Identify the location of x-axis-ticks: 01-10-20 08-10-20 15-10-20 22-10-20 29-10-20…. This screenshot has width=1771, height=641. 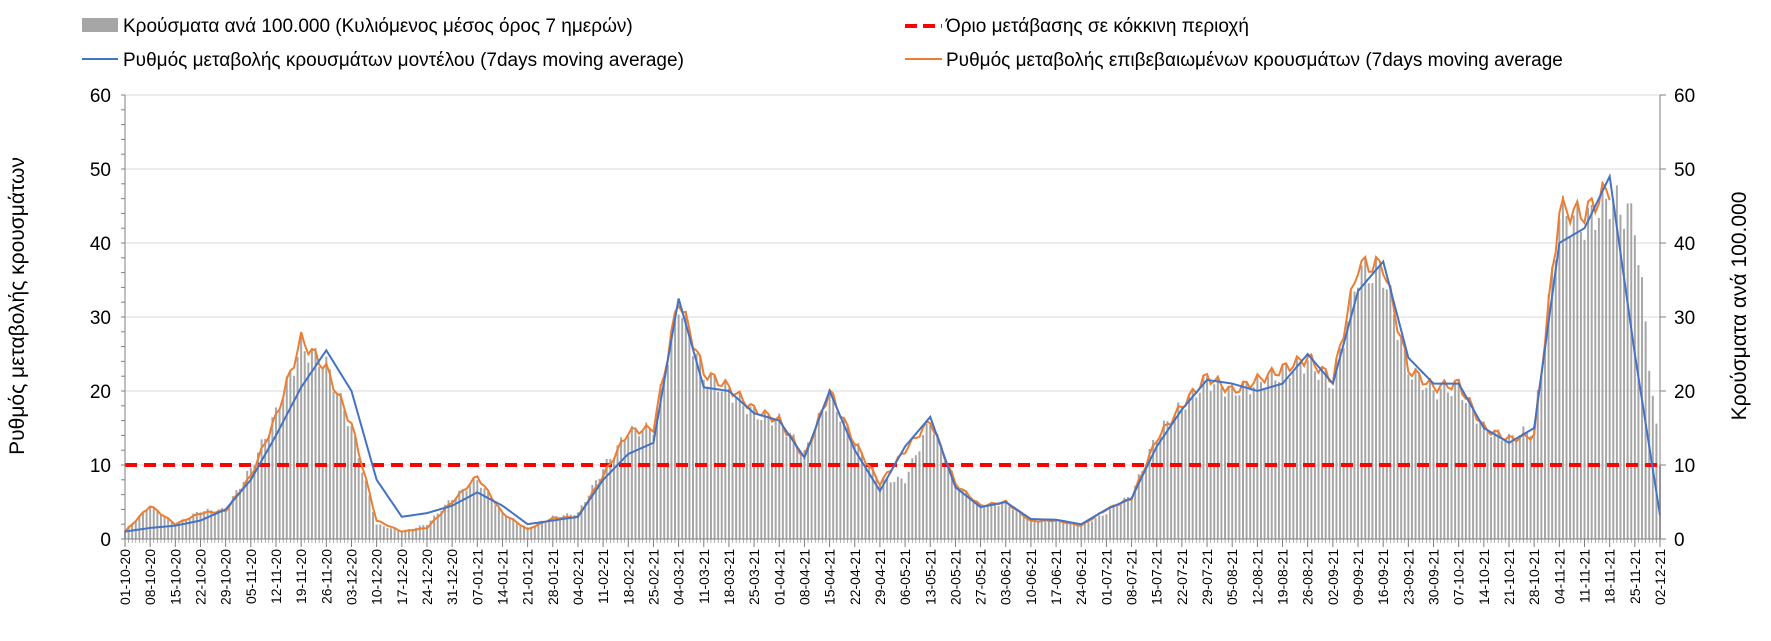
(892, 577).